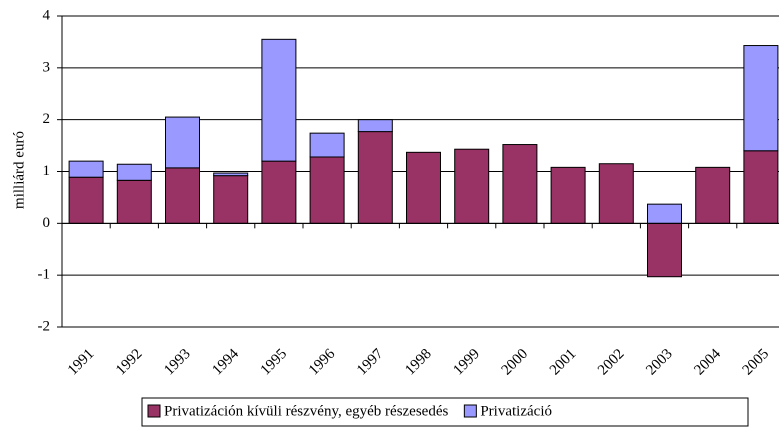  I want to click on x-tick-label: 1997, so click(370, 362).